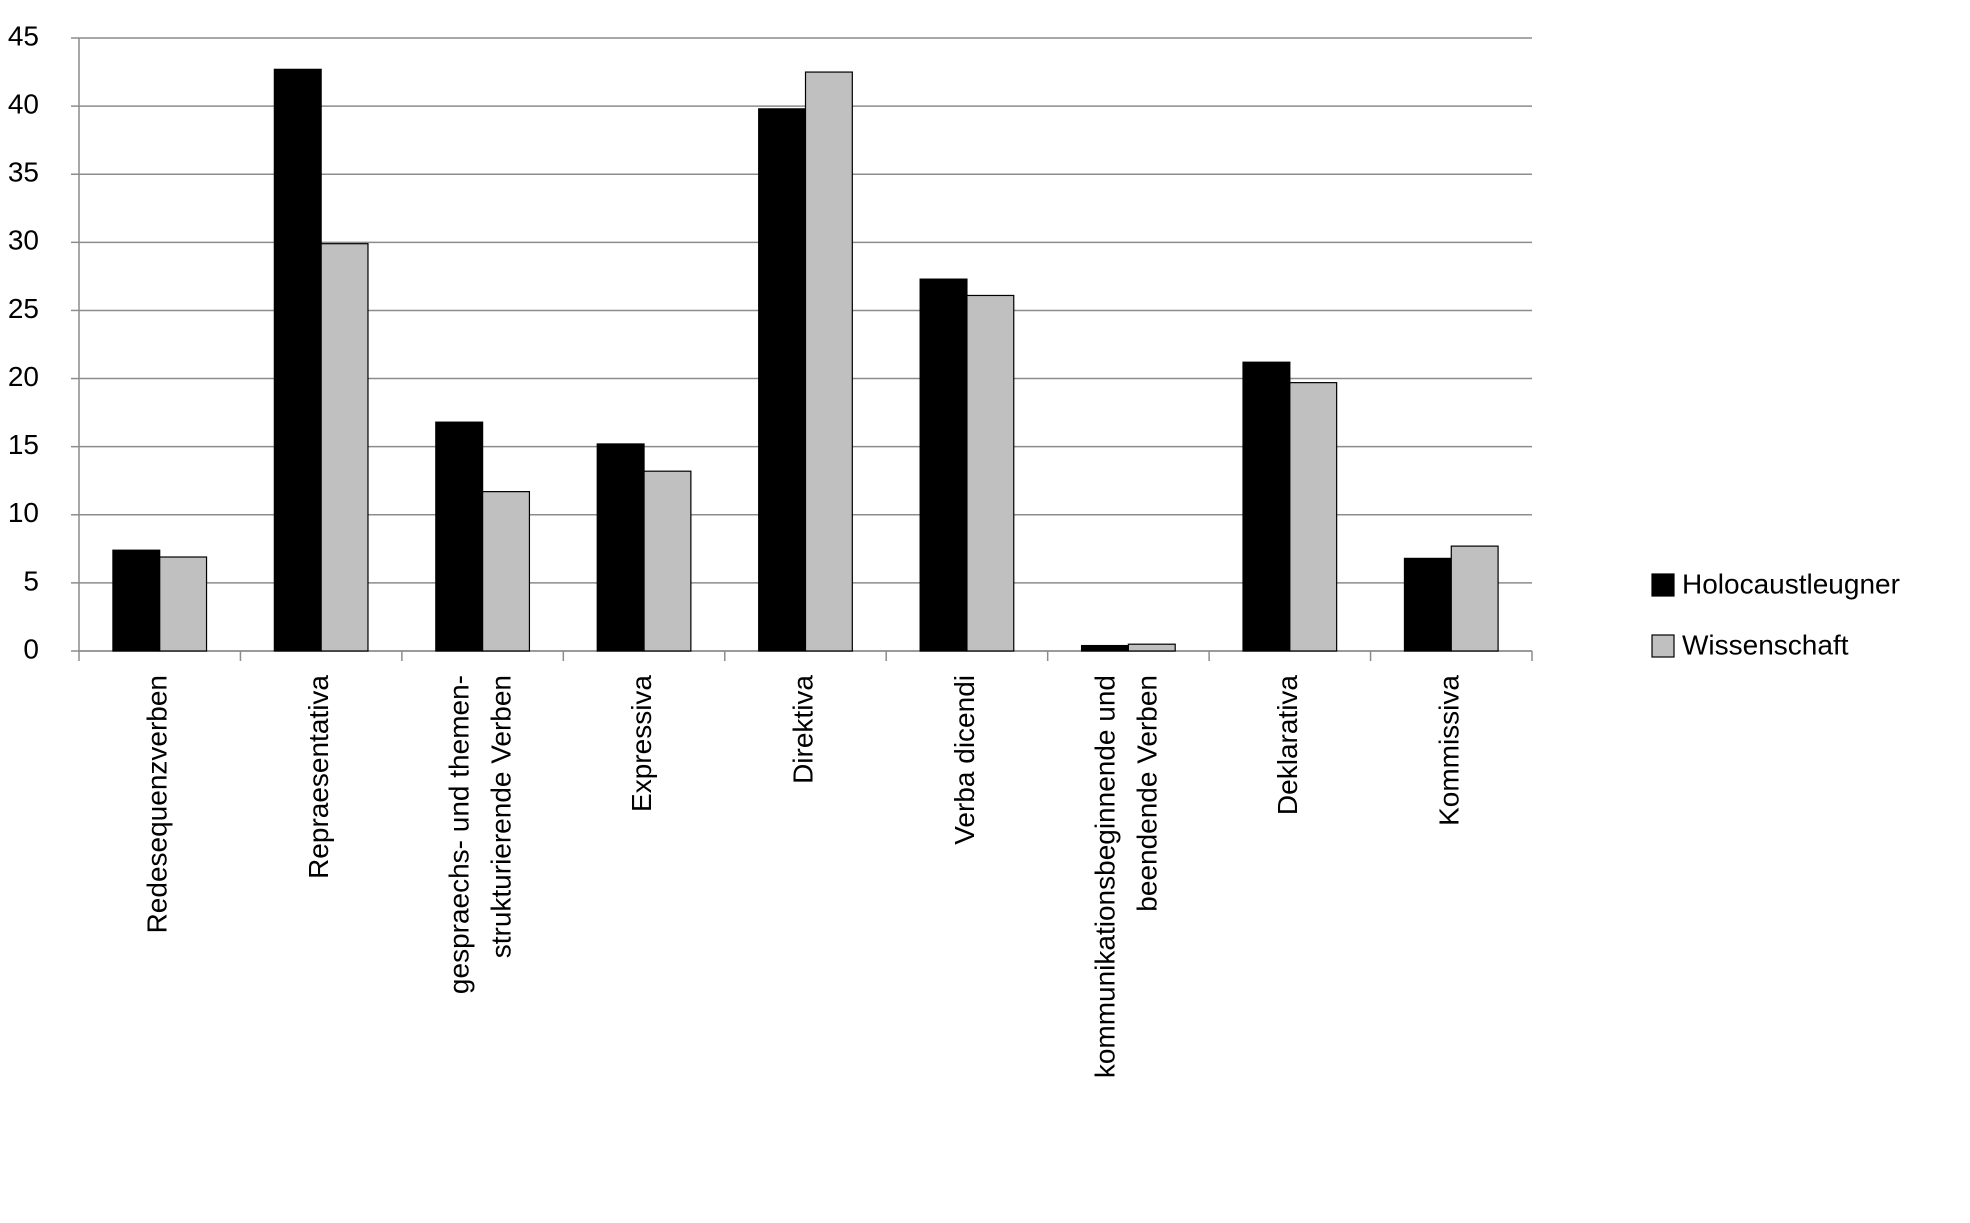 This screenshot has width=1970, height=1223. I want to click on x-tick-label: Deklarativa, so click(1287, 745).